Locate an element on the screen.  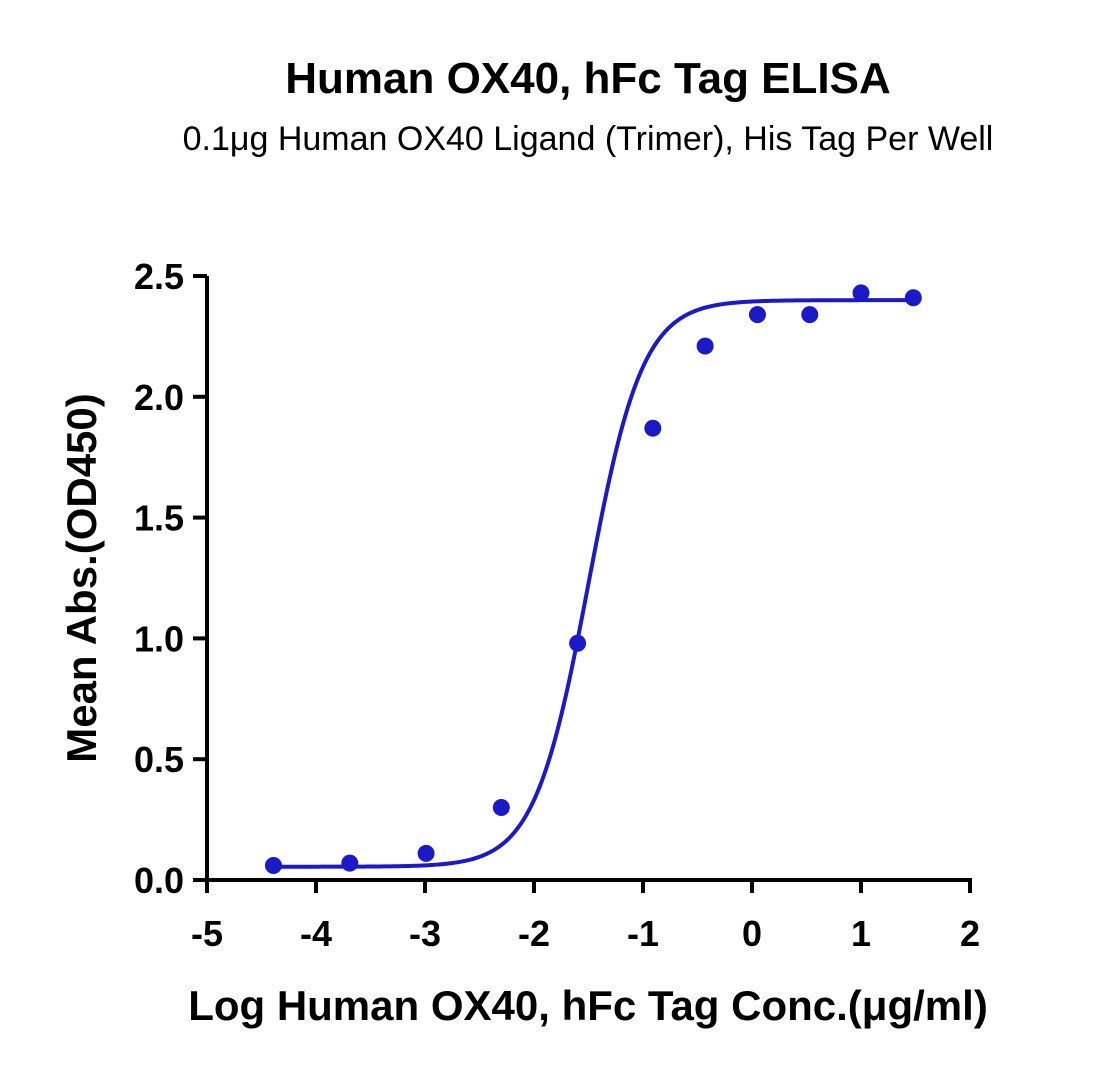
y-tick-label: 2.5 is located at coordinates (159, 276).